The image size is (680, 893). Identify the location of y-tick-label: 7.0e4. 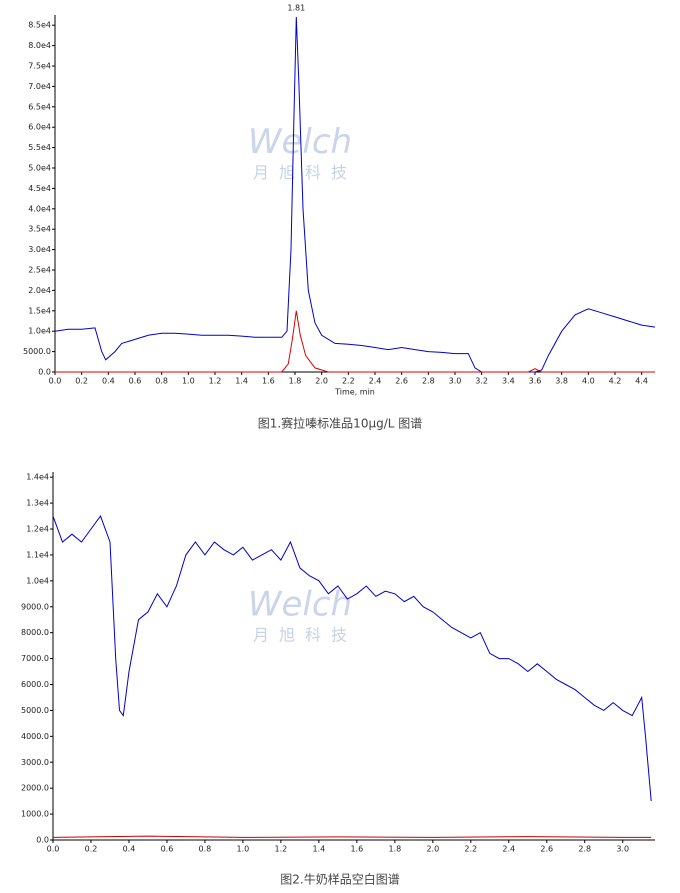
(39, 86).